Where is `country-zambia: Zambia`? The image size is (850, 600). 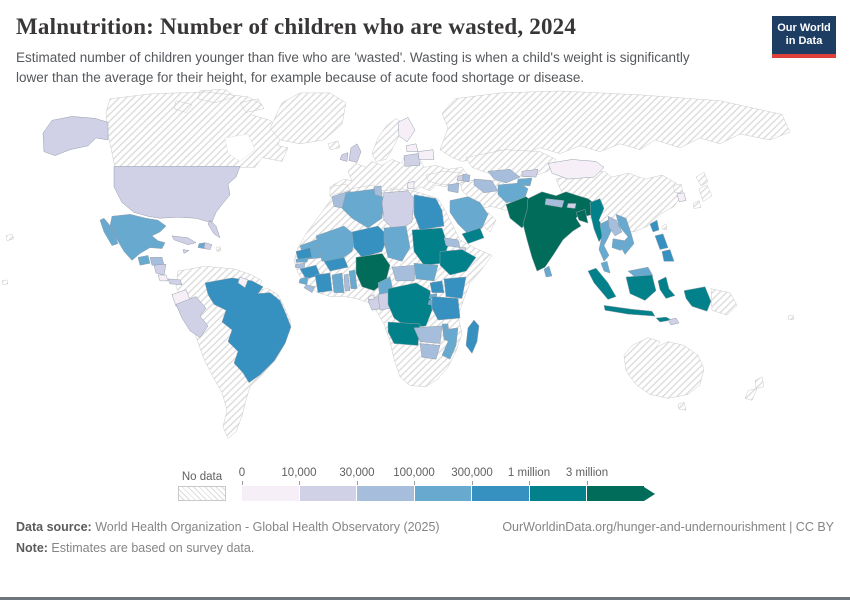 country-zambia: Zambia is located at coordinates (428, 335).